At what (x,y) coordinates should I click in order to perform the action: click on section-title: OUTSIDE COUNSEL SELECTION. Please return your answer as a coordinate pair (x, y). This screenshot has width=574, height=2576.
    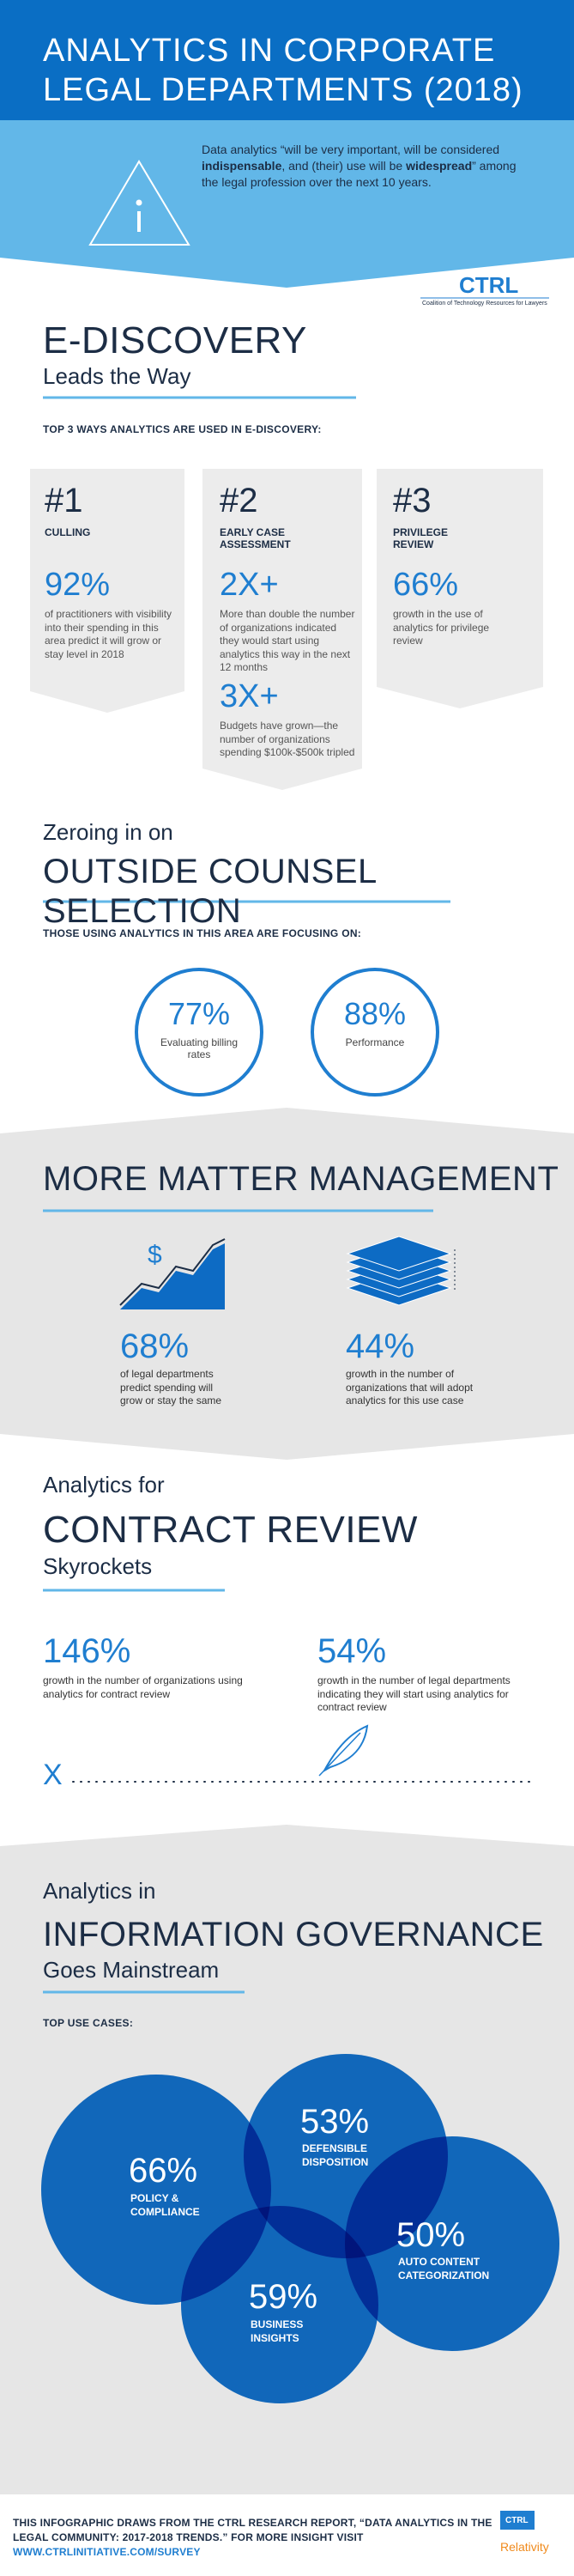
    Looking at the image, I should click on (210, 892).